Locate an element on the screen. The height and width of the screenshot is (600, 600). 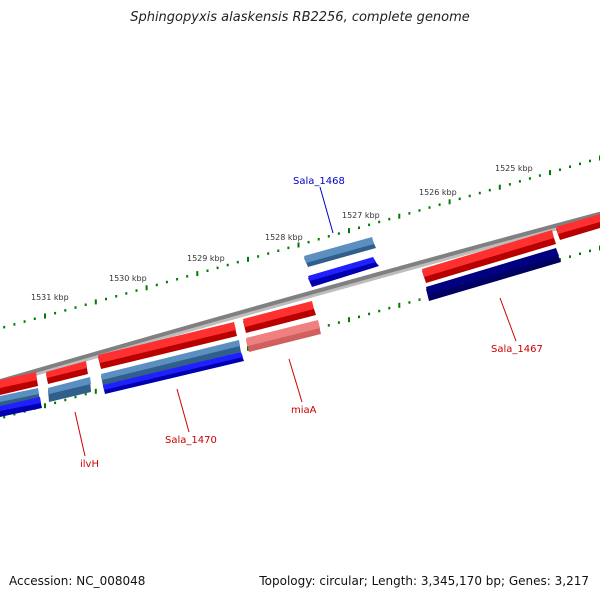
feature-forward-red-right is located at coordinates (578, 227).